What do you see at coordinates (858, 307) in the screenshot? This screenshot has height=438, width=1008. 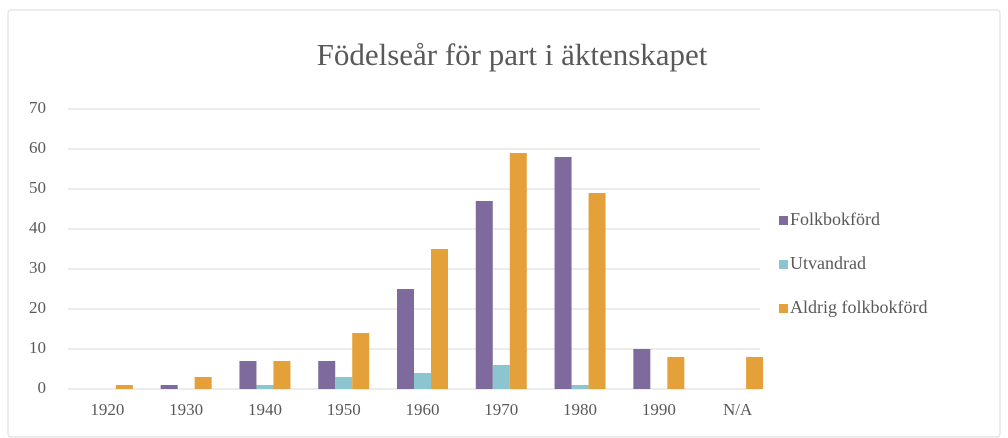 I see `legend-label: Aldrig folkbokförd` at bounding box center [858, 307].